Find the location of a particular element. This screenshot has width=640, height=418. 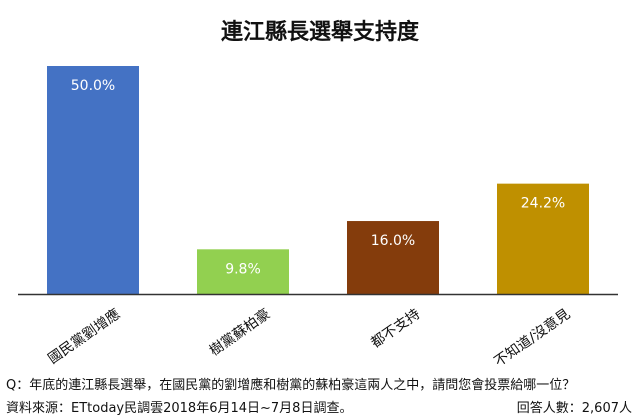

category-label: 國民黨劉增應 is located at coordinates (84, 336).